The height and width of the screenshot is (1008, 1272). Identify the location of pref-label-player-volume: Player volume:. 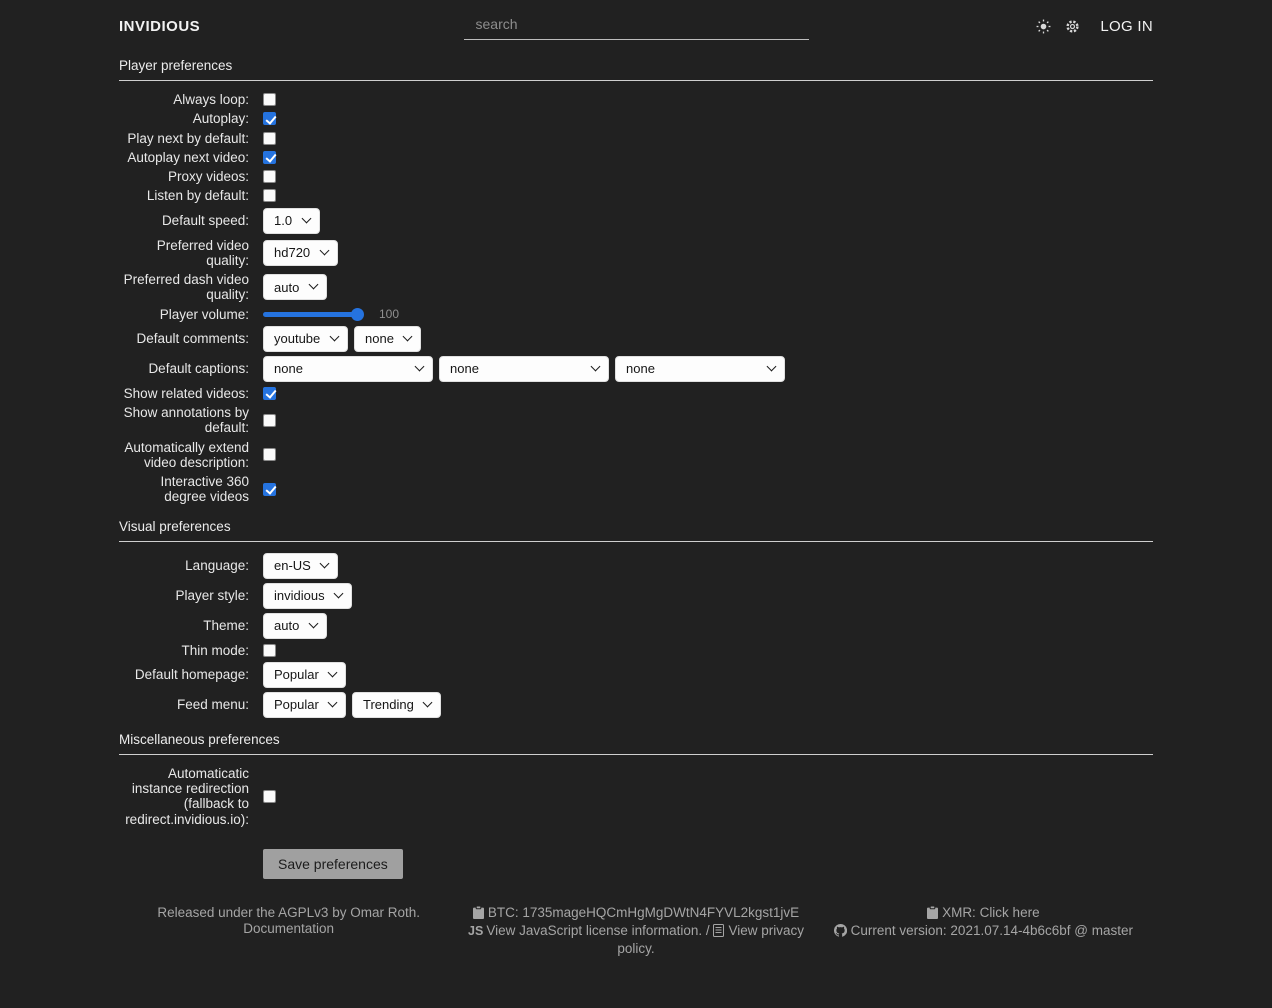
(204, 314).